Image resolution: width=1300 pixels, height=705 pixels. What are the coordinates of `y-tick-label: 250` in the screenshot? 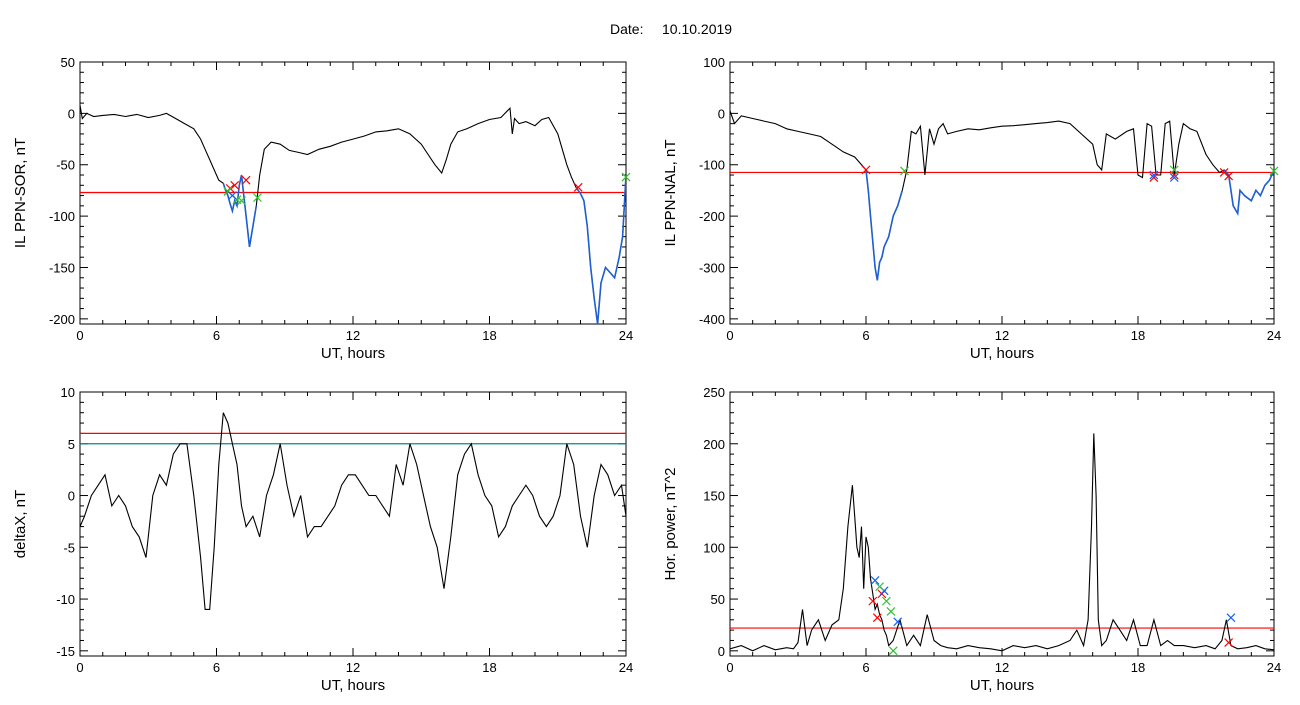 It's located at (714, 392).